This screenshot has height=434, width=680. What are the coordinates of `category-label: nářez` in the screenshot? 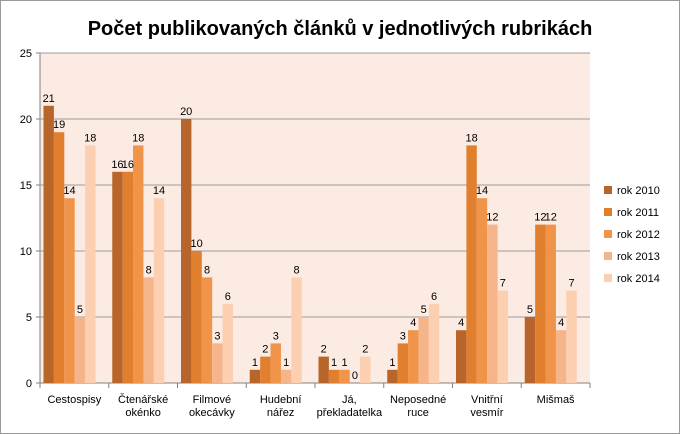 It's located at (281, 413).